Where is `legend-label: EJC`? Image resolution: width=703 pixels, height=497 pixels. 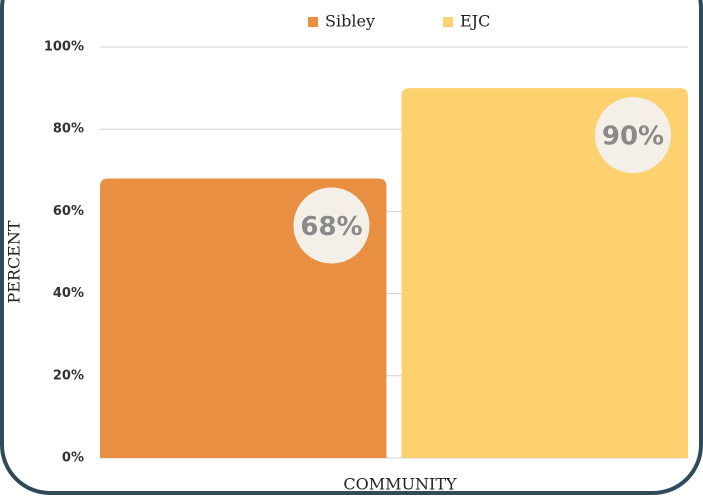
legend-label: EJC is located at coordinates (475, 21).